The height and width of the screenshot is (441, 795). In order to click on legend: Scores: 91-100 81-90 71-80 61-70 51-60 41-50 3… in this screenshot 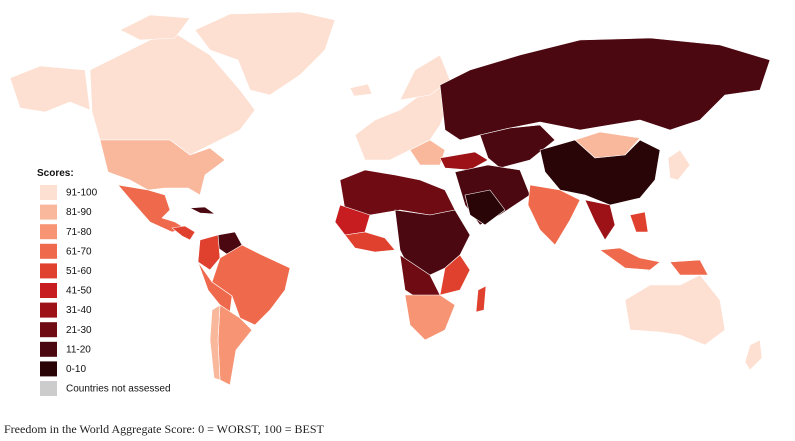, I will do `click(104, 282)`.